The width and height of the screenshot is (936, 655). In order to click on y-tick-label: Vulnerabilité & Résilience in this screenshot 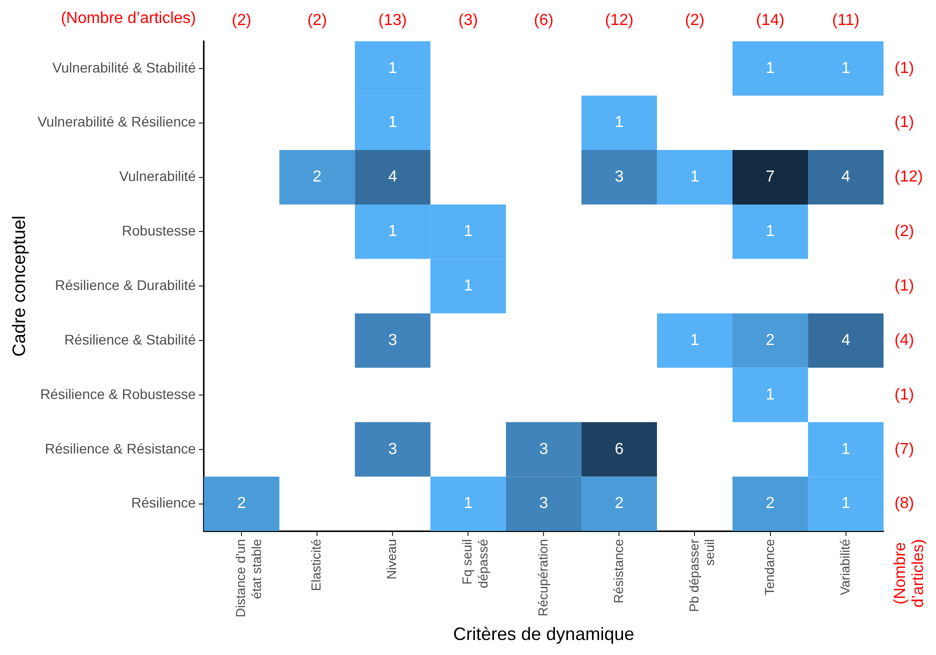, I will do `click(117, 122)`.